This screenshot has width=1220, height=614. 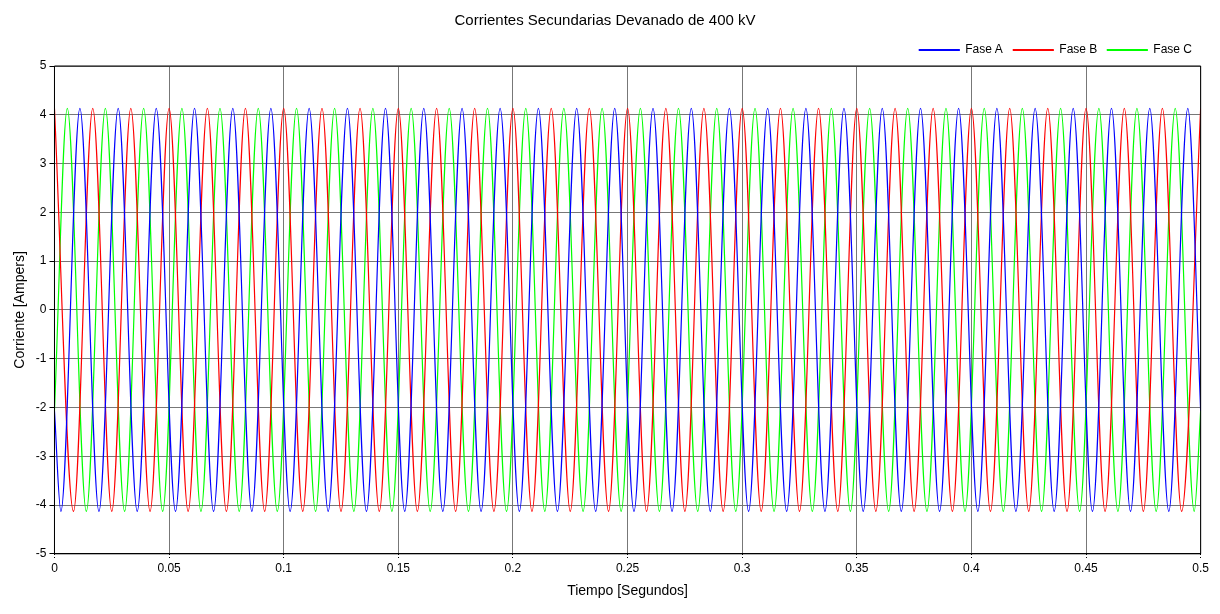 I want to click on x-tick-label: 0.15, so click(x=398, y=568).